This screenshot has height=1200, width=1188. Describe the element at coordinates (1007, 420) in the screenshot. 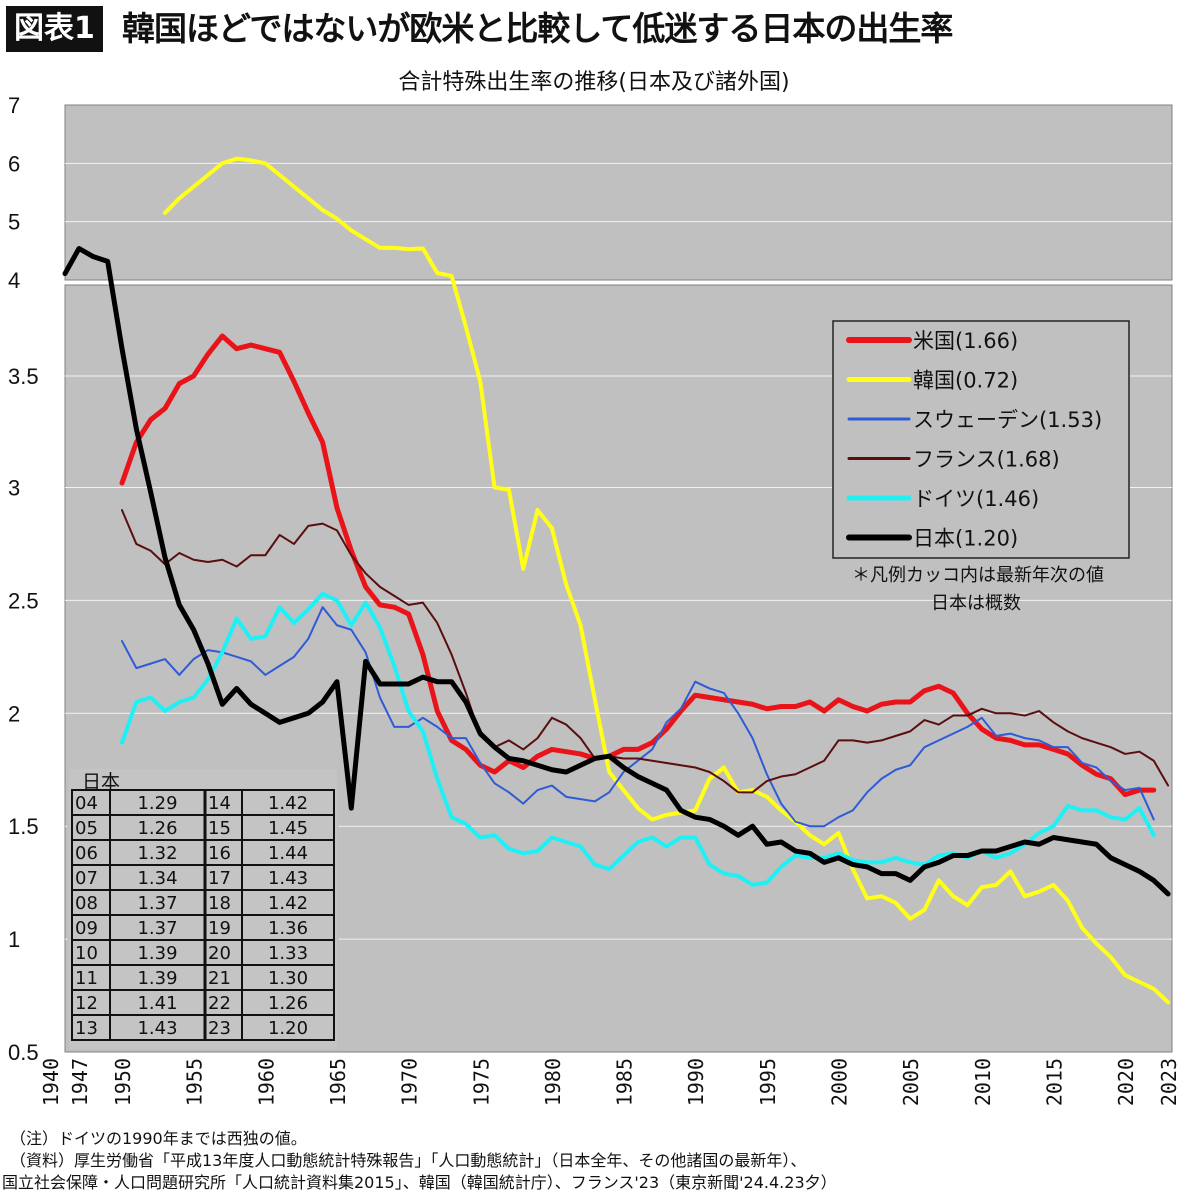

I see `legend-label: スウェーデン(1.53)` at that location.